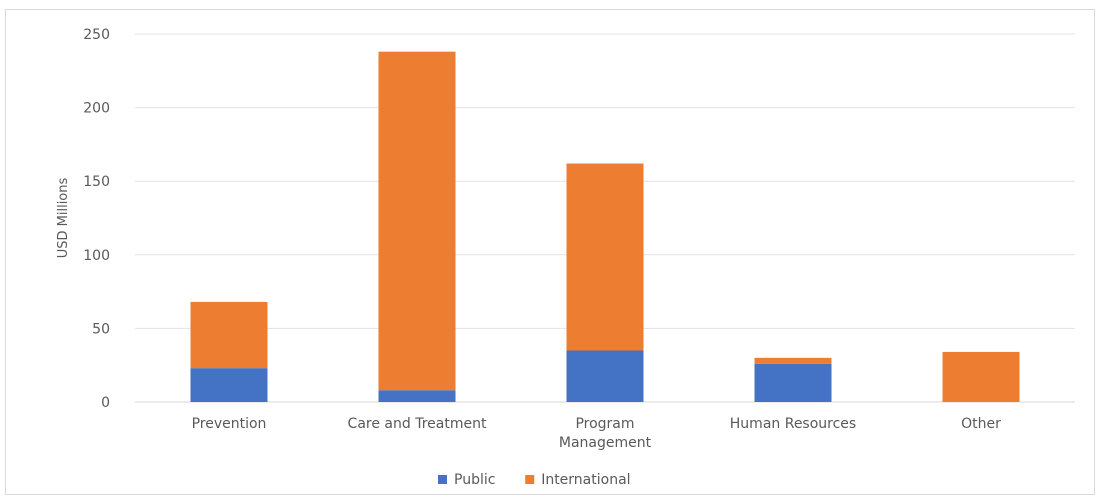 This screenshot has width=1101, height=499. Describe the element at coordinates (229, 424) in the screenshot. I see `x-tick-label: Prevention` at that location.